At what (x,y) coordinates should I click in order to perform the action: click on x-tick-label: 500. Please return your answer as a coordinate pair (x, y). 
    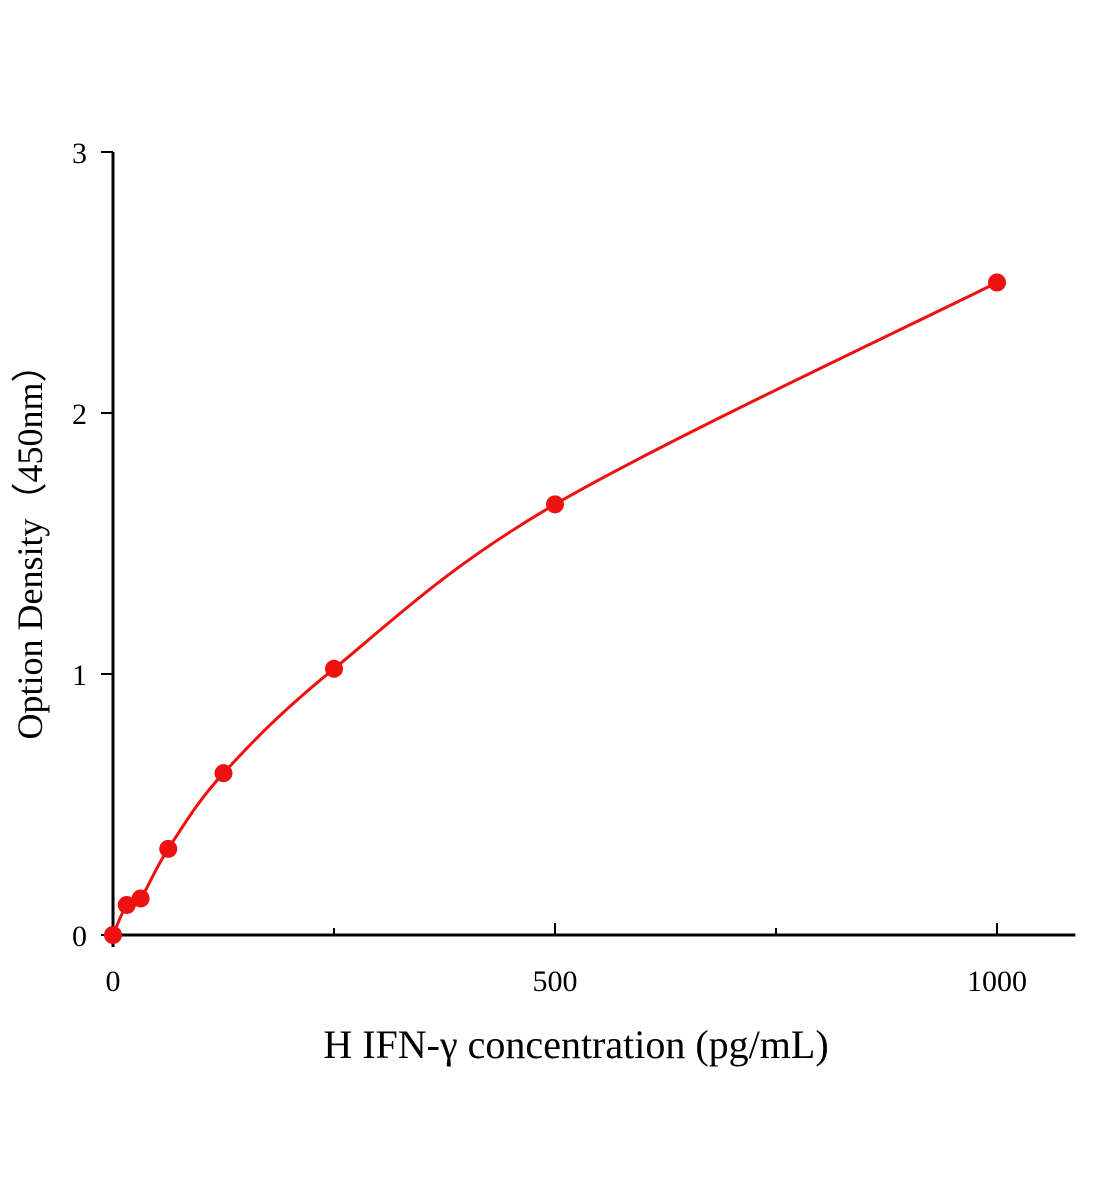
    Looking at the image, I should click on (555, 981).